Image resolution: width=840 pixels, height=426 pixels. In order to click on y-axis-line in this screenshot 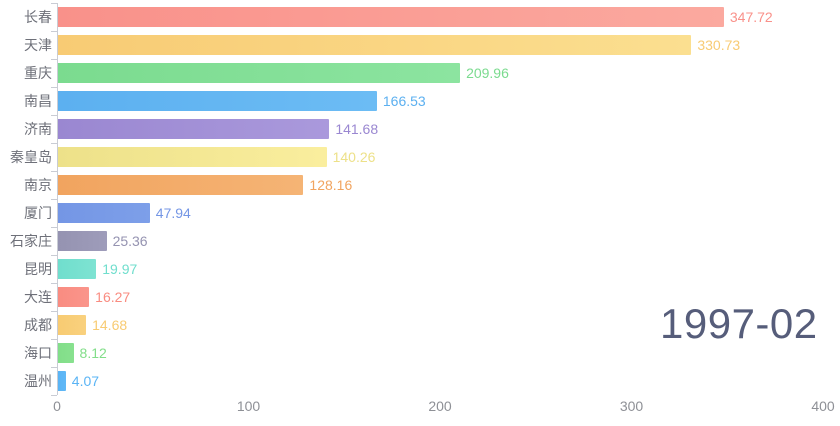, I will do `click(57, 199)`.